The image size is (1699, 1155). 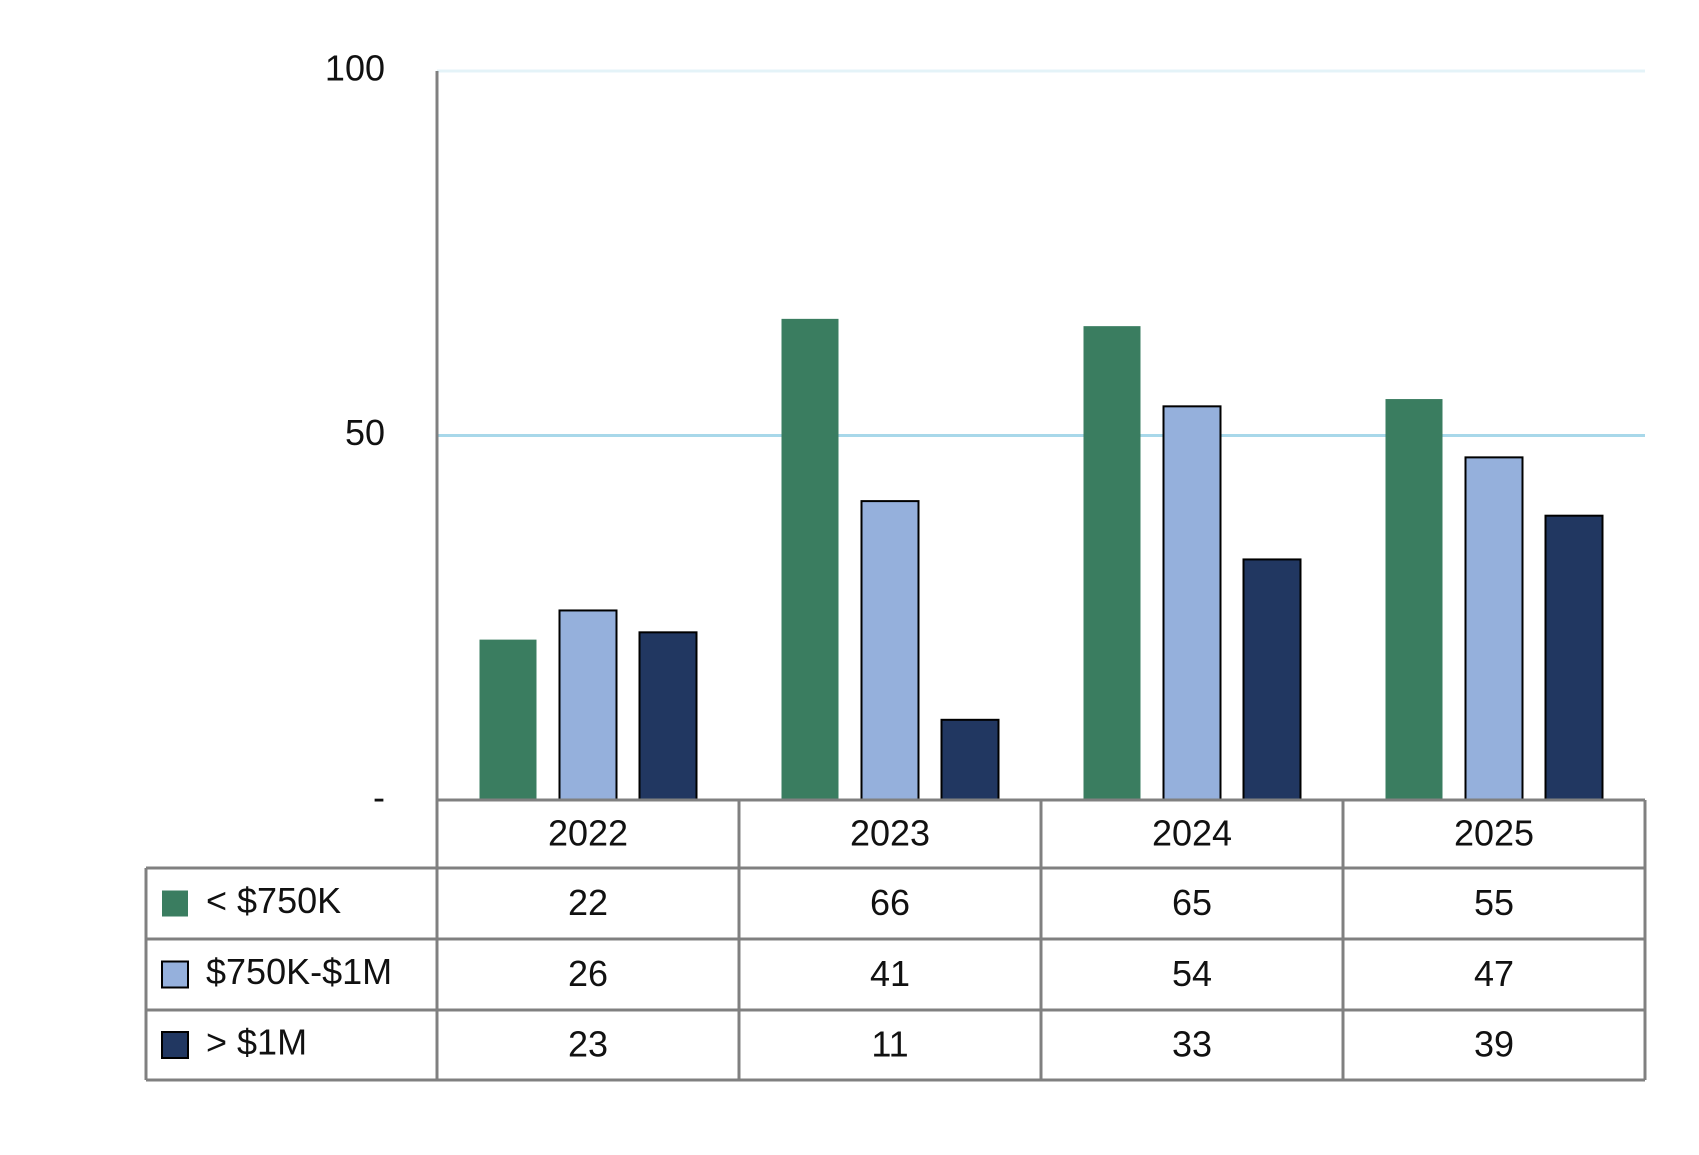 I want to click on table-value: 39, so click(x=1494, y=1044).